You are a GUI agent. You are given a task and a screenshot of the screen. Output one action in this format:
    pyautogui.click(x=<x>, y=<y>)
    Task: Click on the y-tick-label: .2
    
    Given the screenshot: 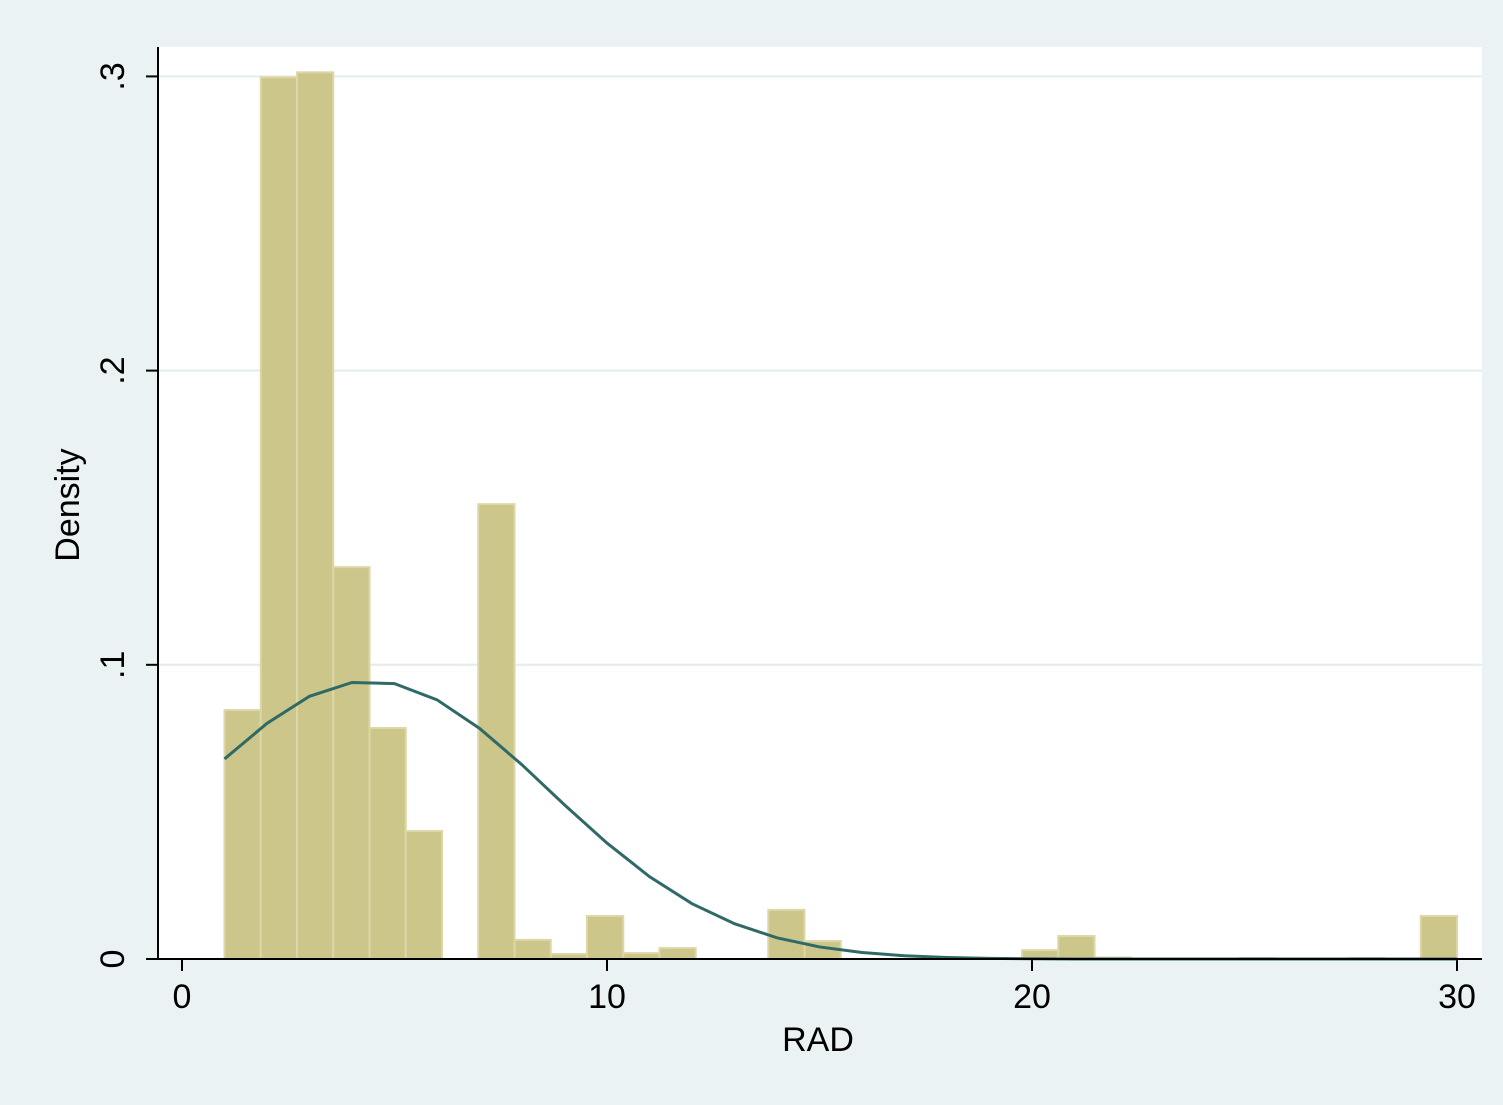 What is the action you would take?
    pyautogui.click(x=113, y=370)
    